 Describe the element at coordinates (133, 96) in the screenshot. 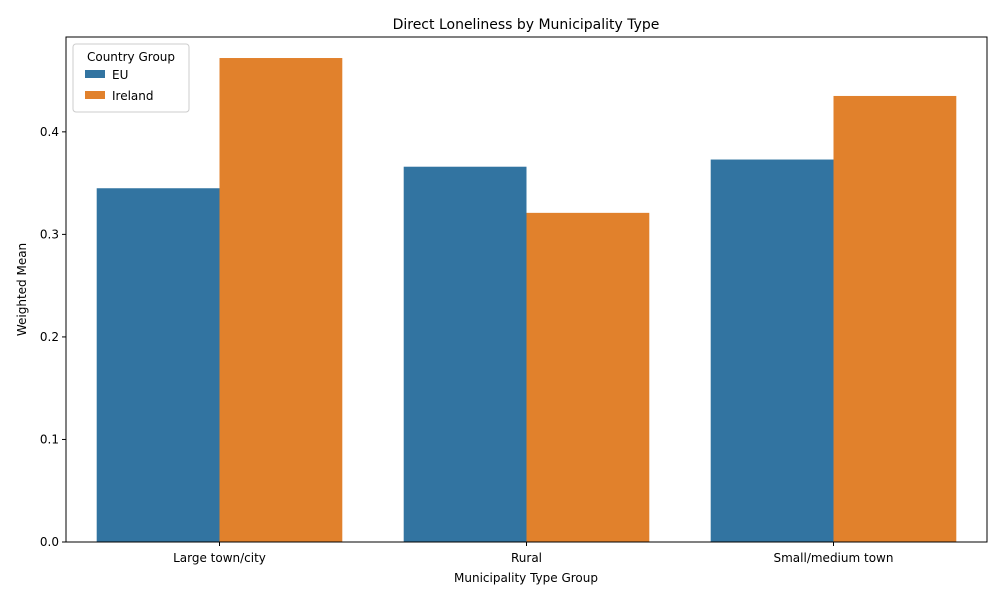

I see `legend-label-ireland: Ireland` at that location.